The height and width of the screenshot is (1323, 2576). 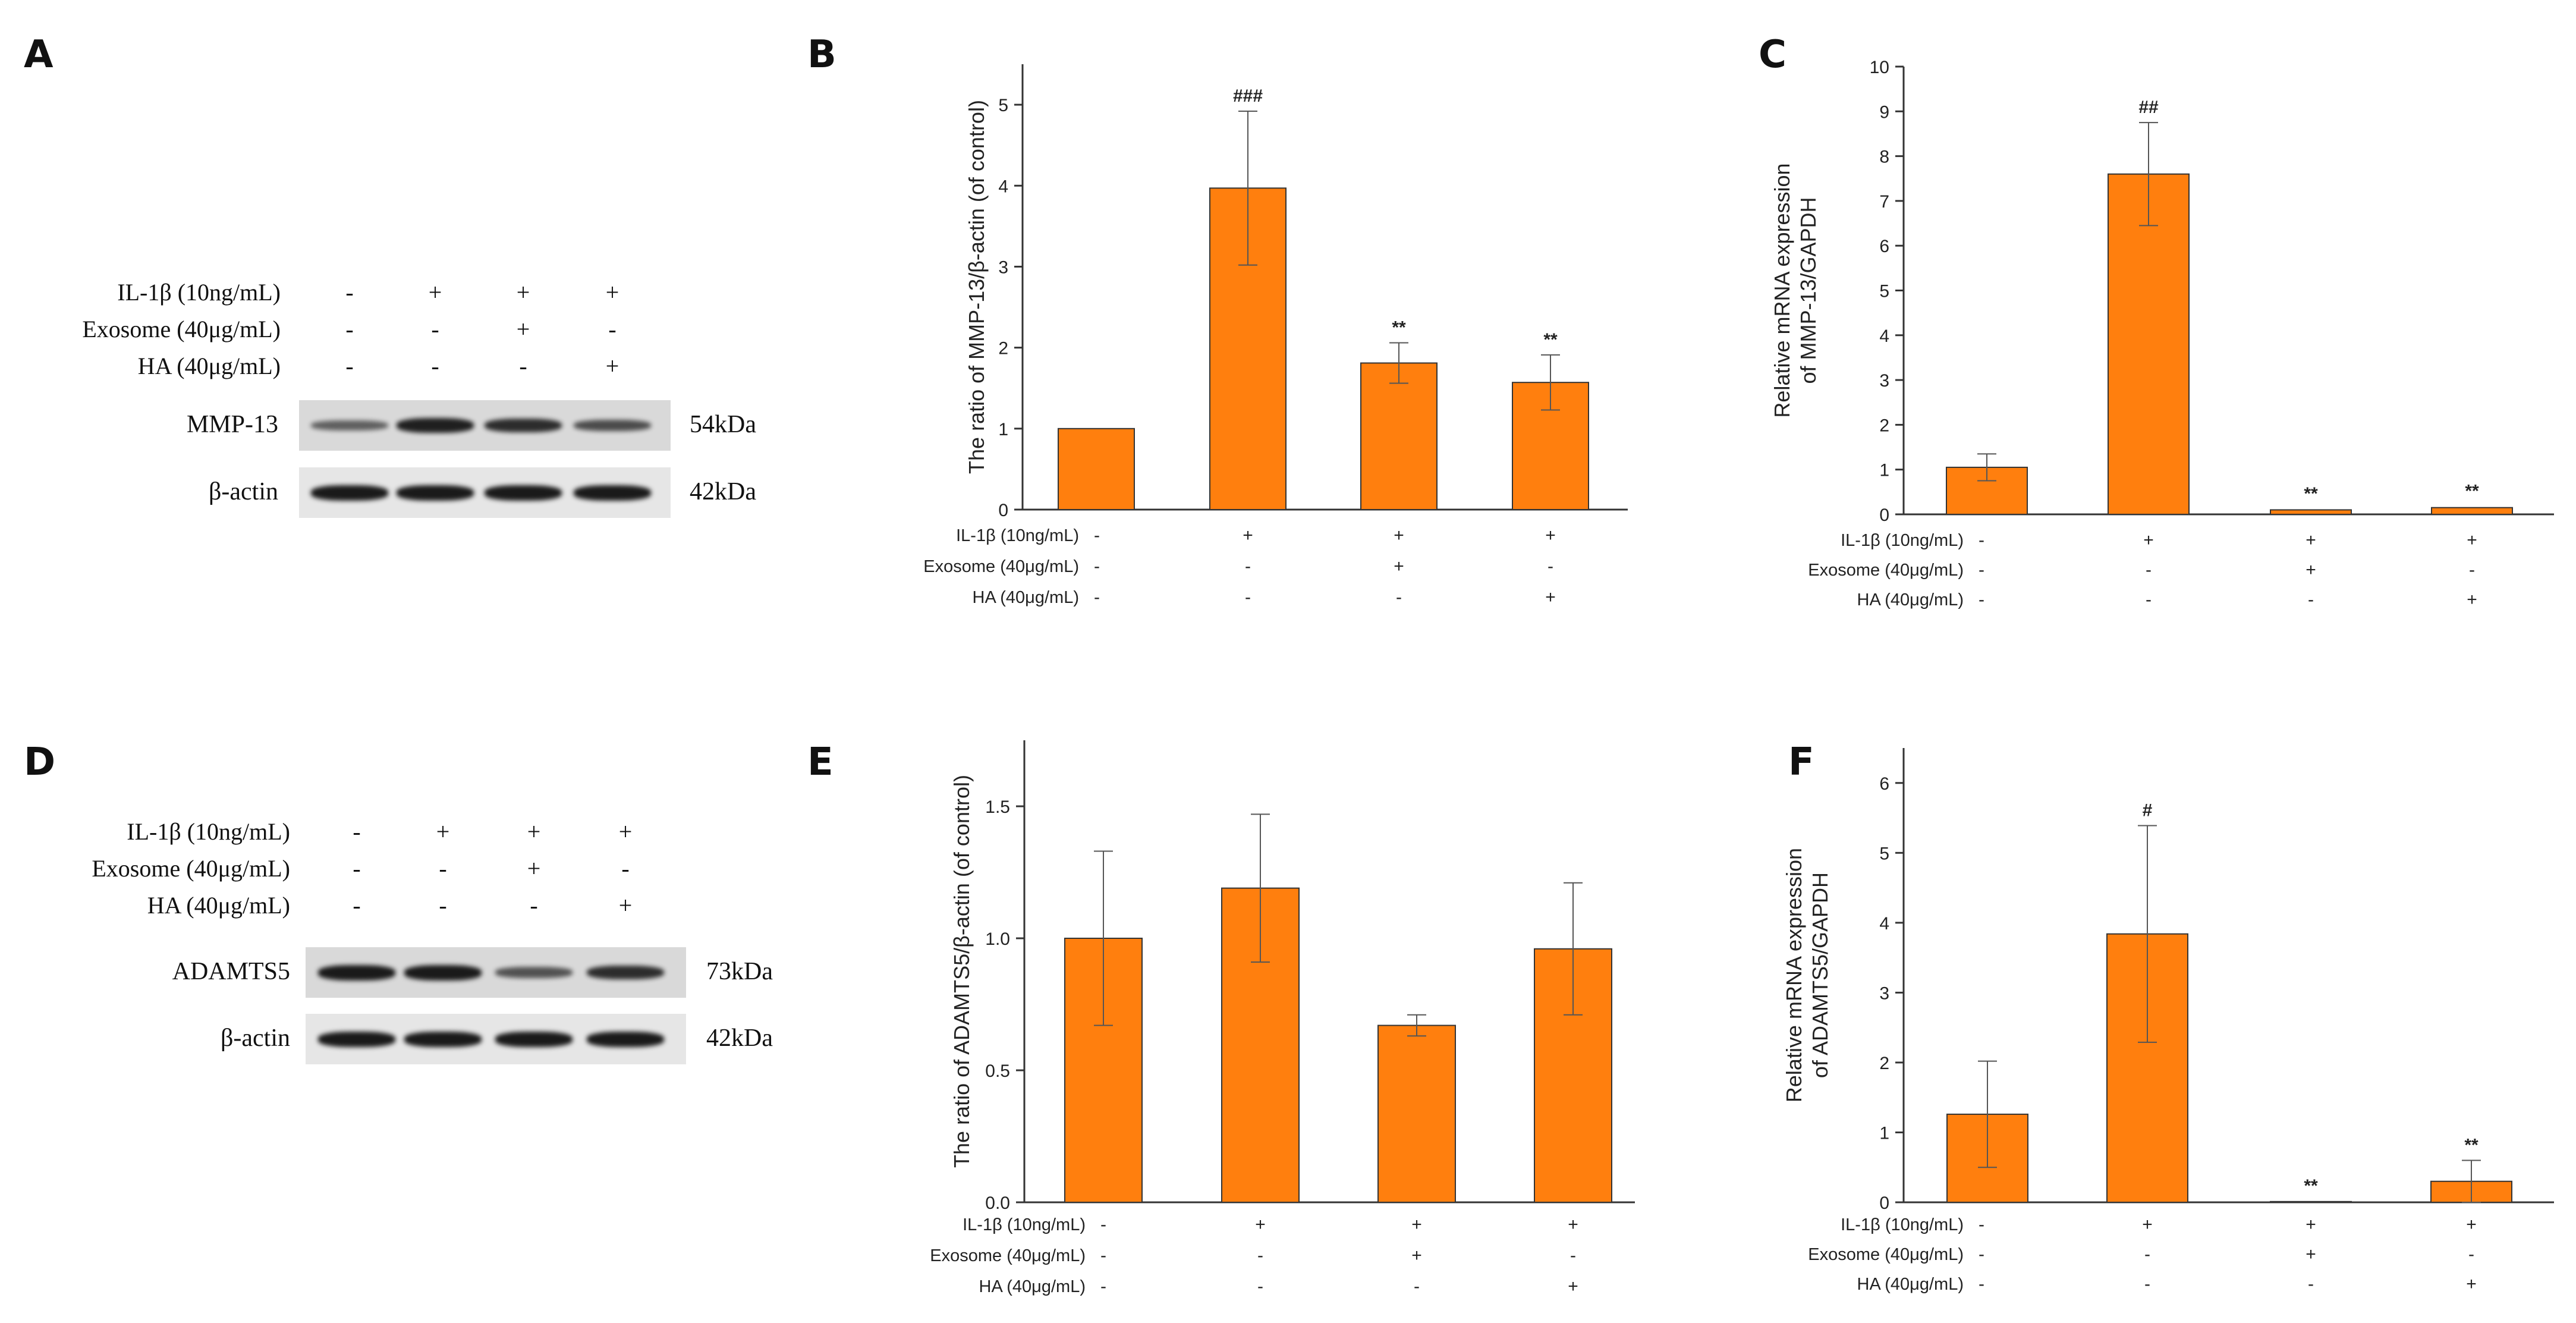 What do you see at coordinates (1910, 1284) in the screenshot?
I see `condition-label: HA (40μg/mL)` at bounding box center [1910, 1284].